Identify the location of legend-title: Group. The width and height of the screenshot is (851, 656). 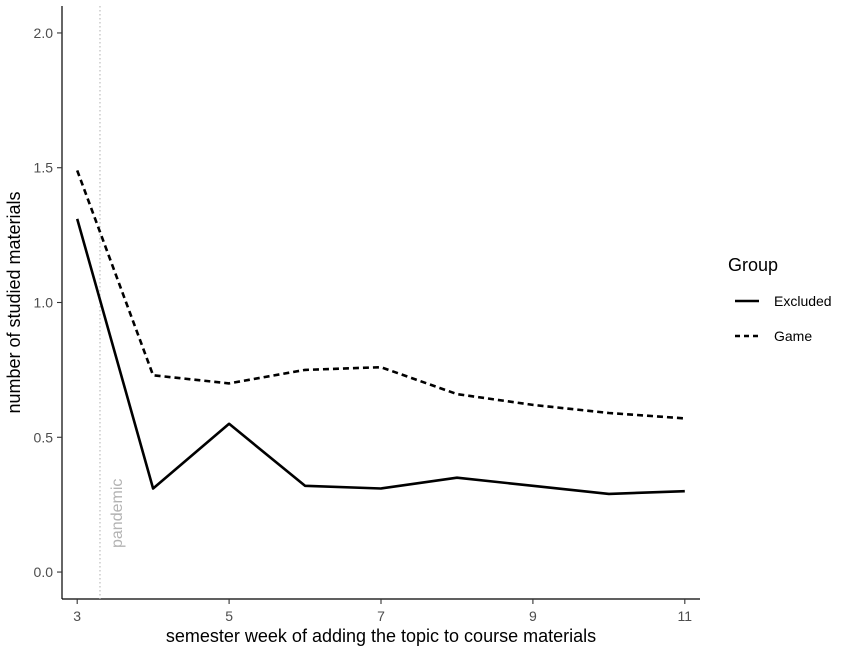
(753, 265).